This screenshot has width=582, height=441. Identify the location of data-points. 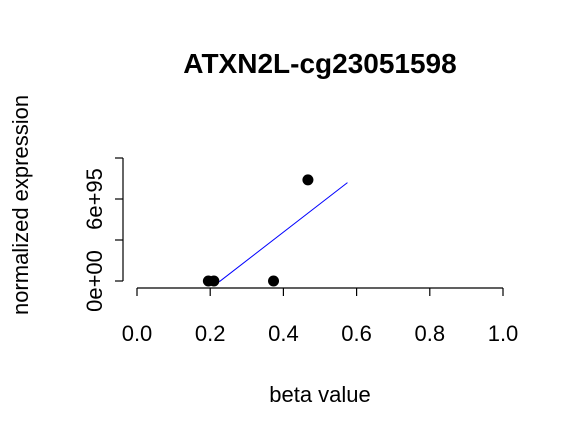
(258, 230).